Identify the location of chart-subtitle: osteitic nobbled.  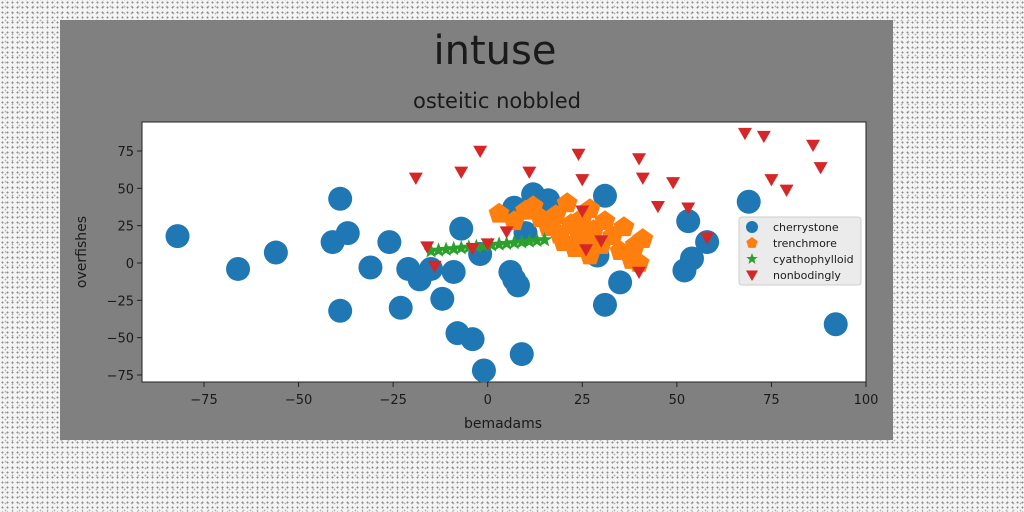
(497, 101).